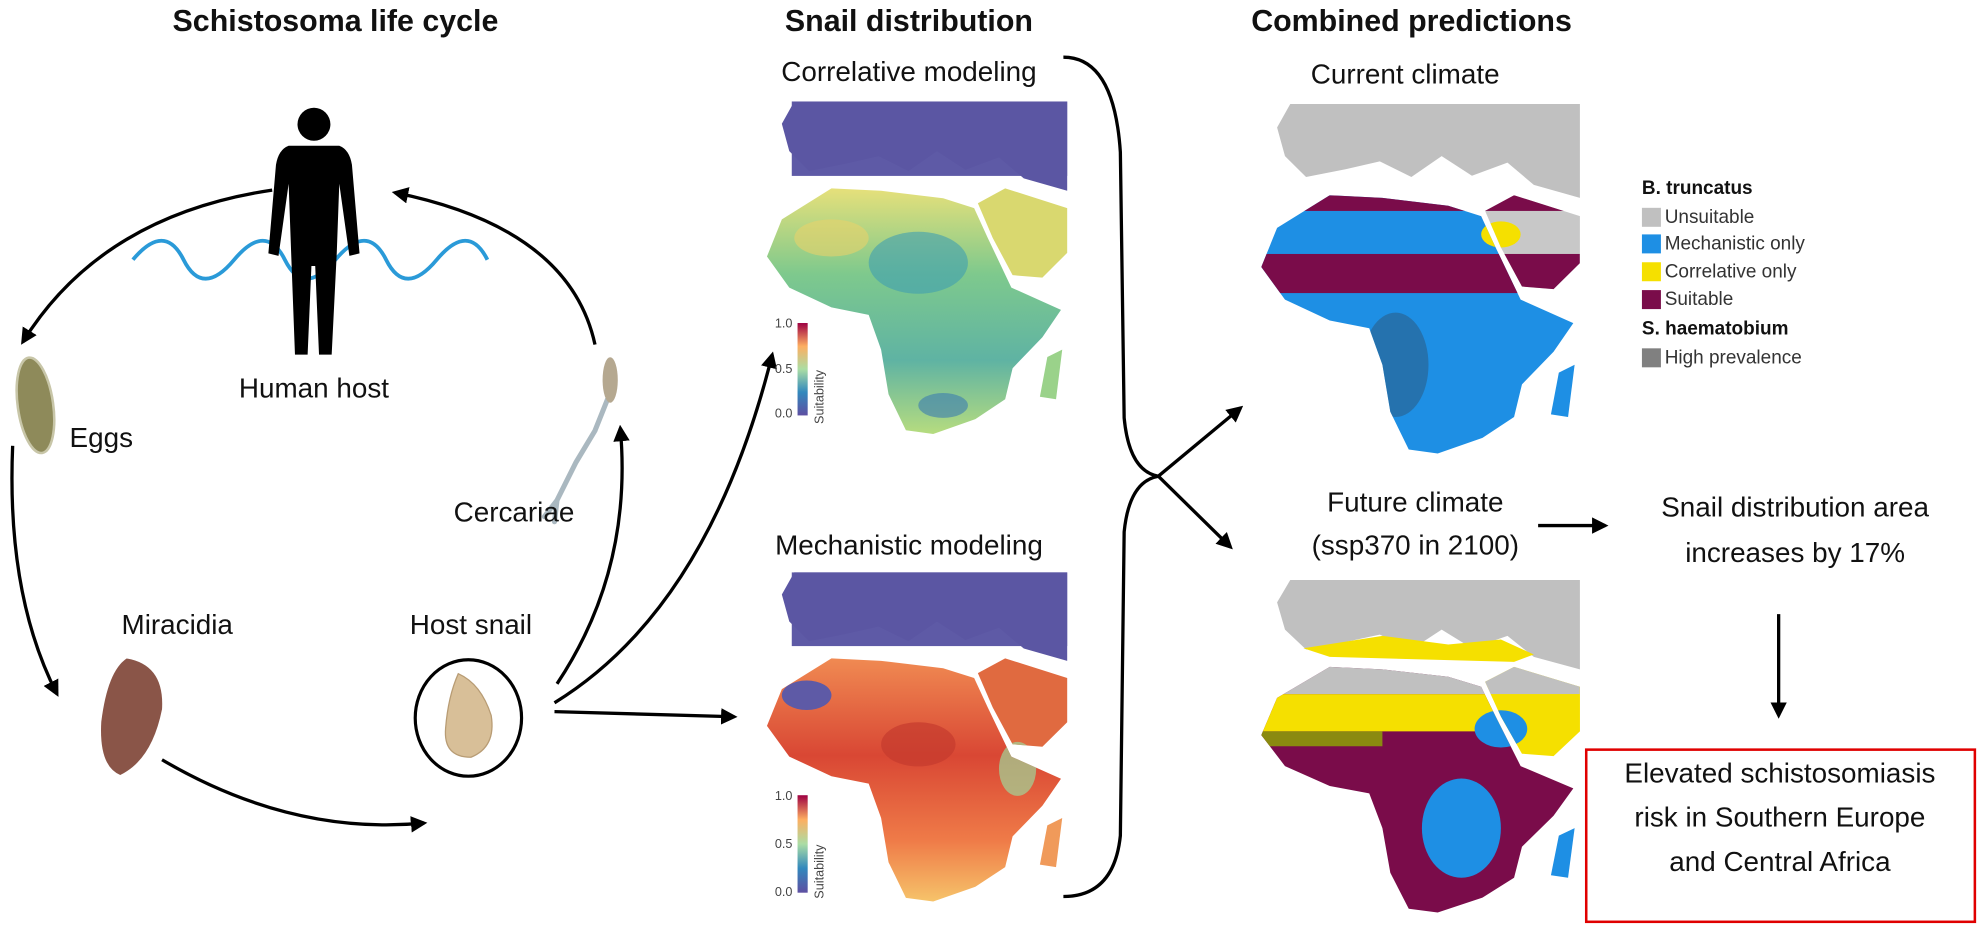 The width and height of the screenshot is (1985, 941). Describe the element at coordinates (1731, 271) in the screenshot. I see `legend-label: Correlative only` at that location.